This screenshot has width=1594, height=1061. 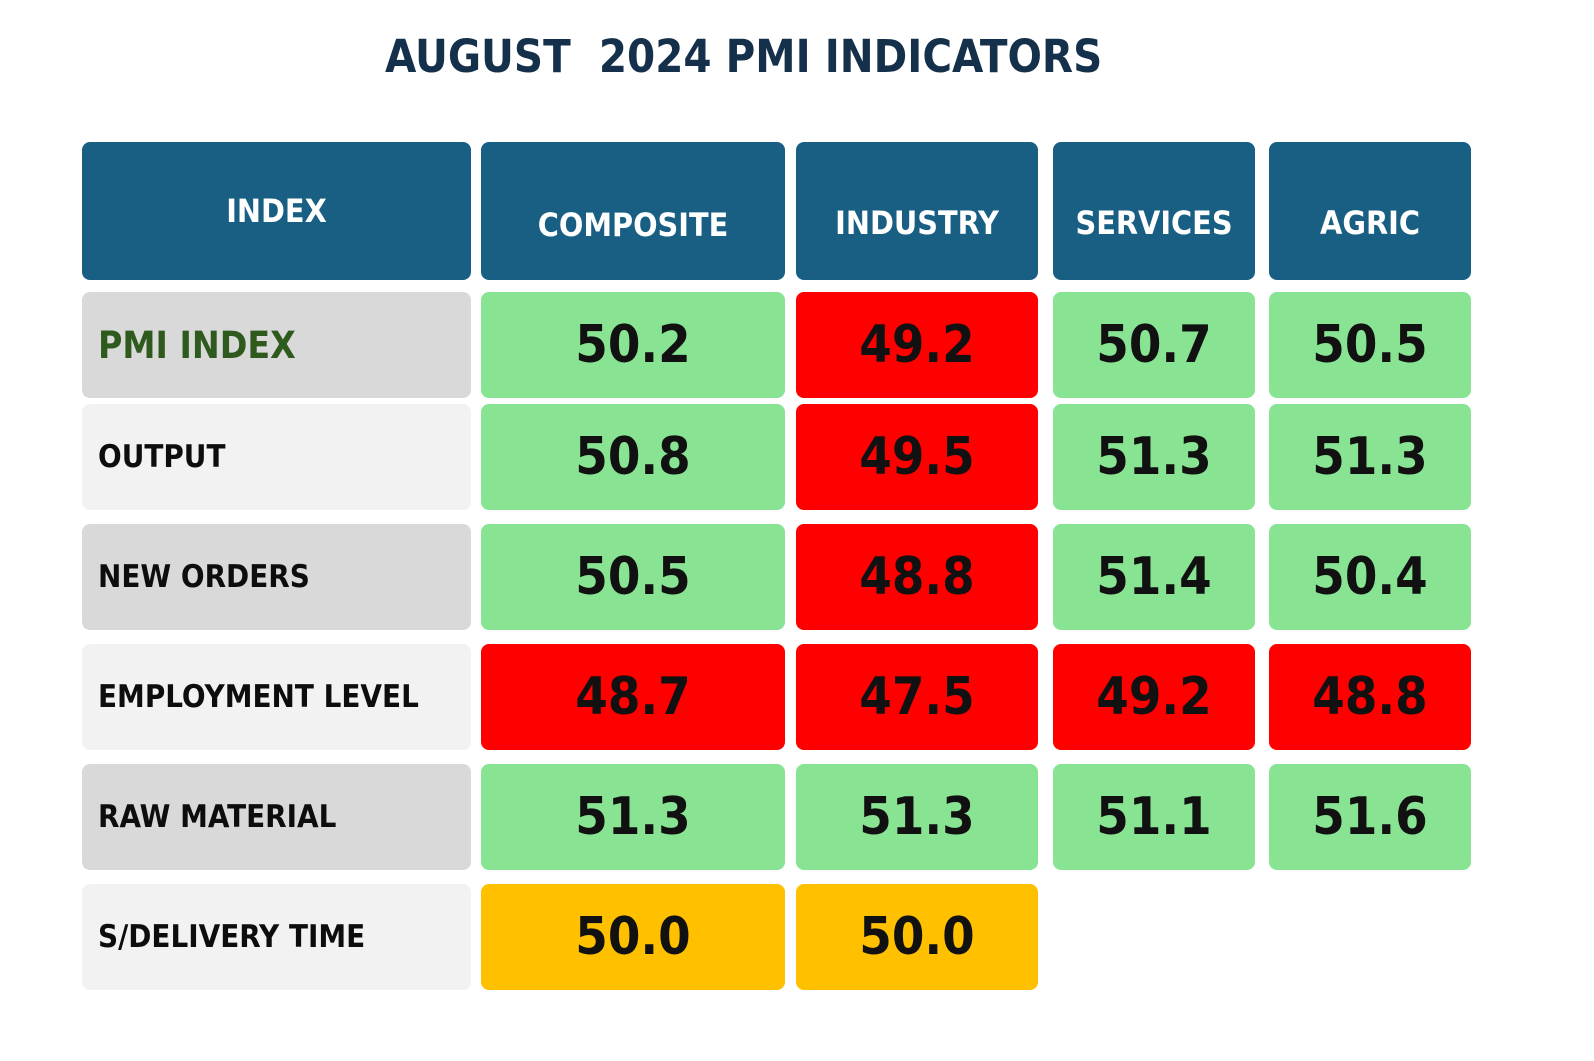 What do you see at coordinates (633, 345) in the screenshot?
I see `value-cell-pmi-index-composite: 50.2` at bounding box center [633, 345].